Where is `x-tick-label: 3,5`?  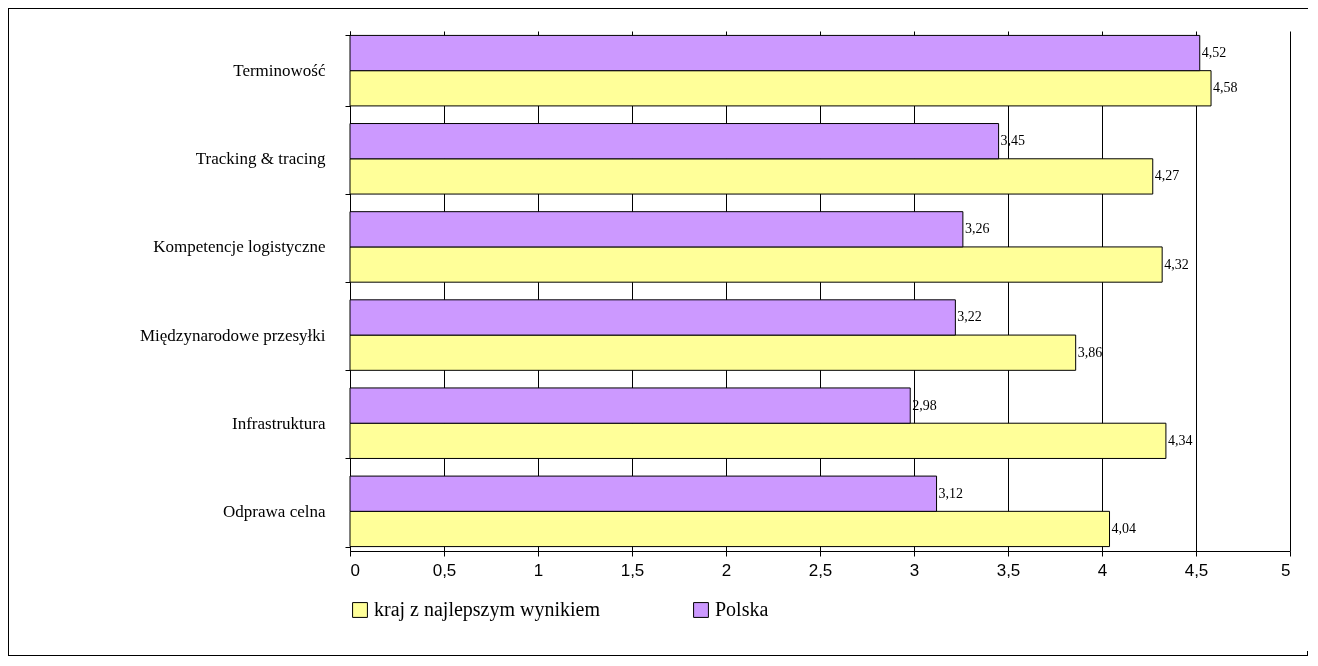
x-tick-label: 3,5 is located at coordinates (1008, 570).